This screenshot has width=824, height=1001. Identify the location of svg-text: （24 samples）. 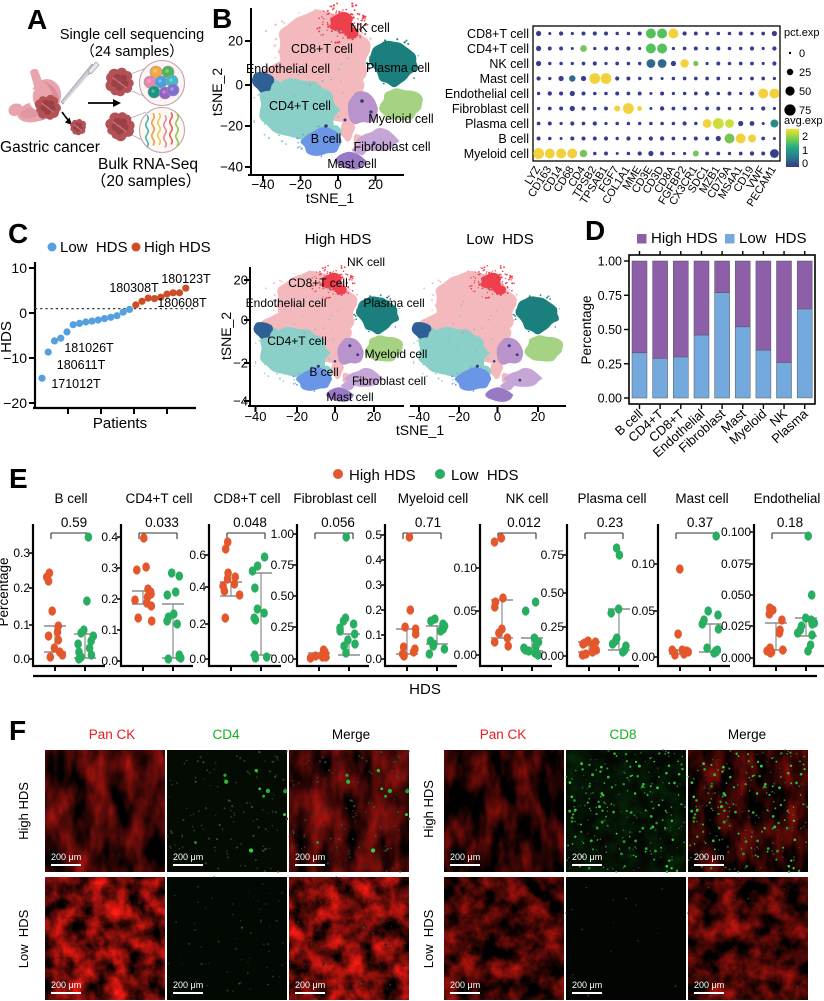
(131, 51).